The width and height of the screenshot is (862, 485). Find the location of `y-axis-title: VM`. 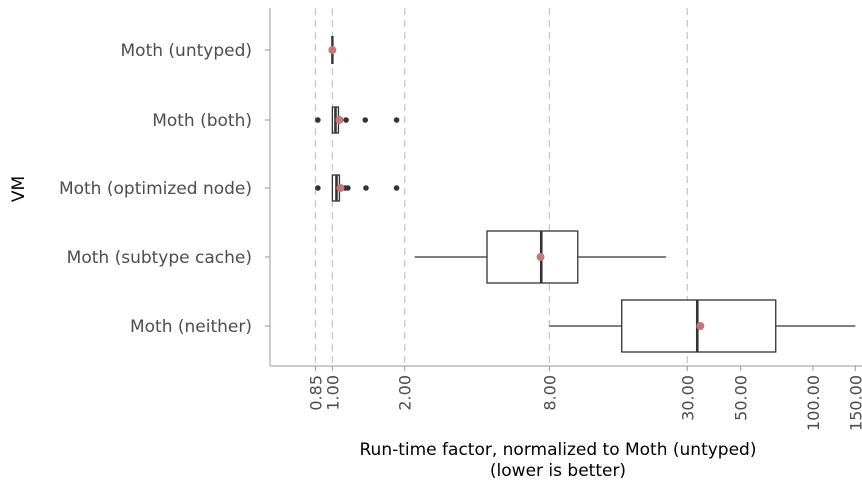

y-axis-title: VM is located at coordinates (19, 189).